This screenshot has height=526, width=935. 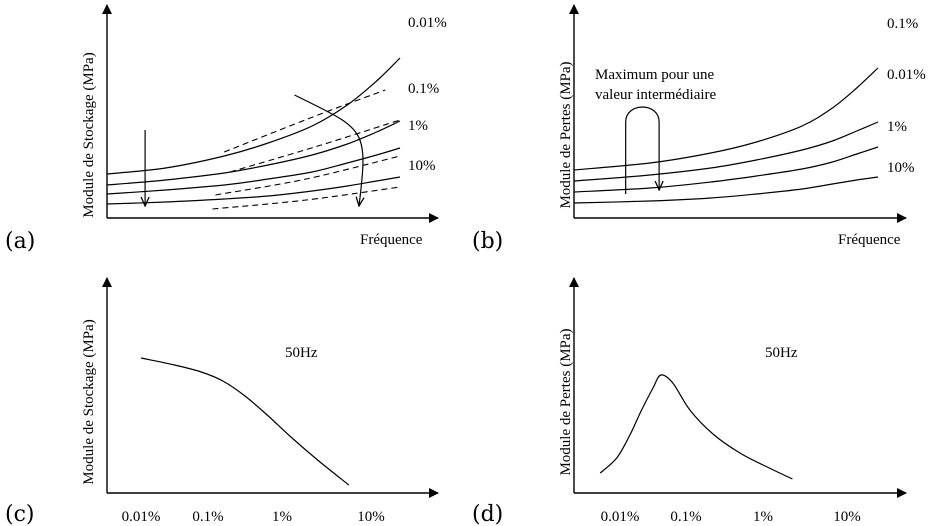 I want to click on panel-d-tick-10: 10%, so click(x=847, y=517).